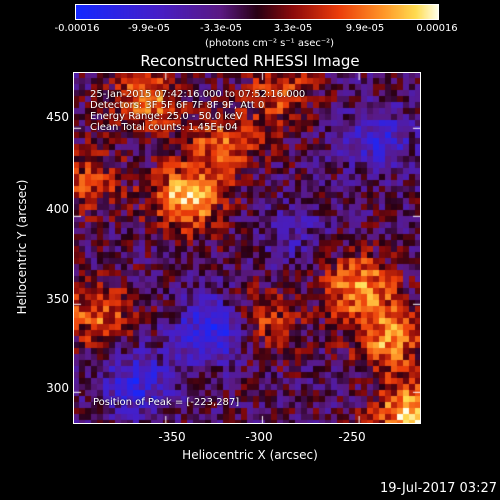 The height and width of the screenshot is (500, 500). I want to click on peak-label: Position of Peak = [-223,287], so click(166, 402).